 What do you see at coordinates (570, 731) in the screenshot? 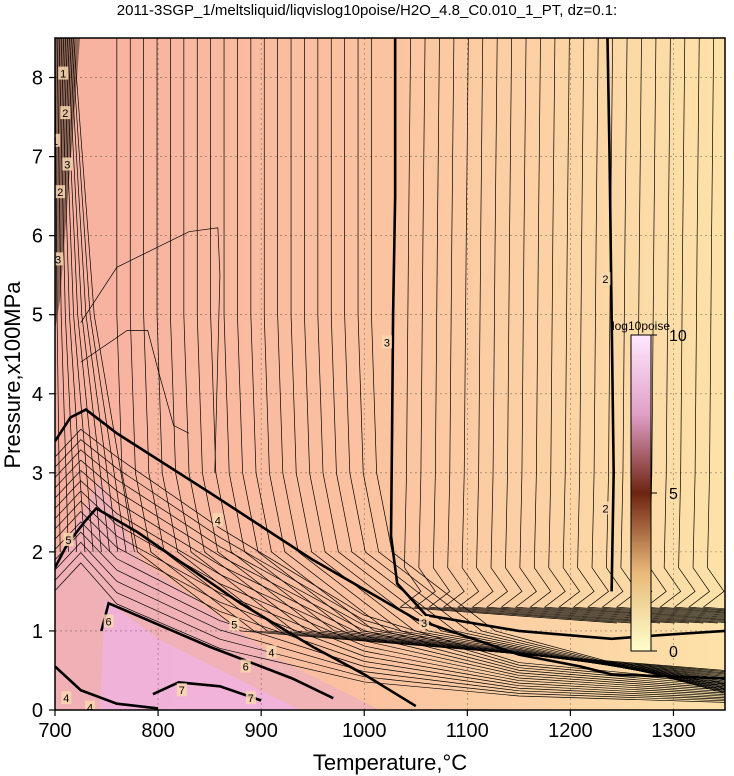
I see `x-tick-label: 1200` at bounding box center [570, 731].